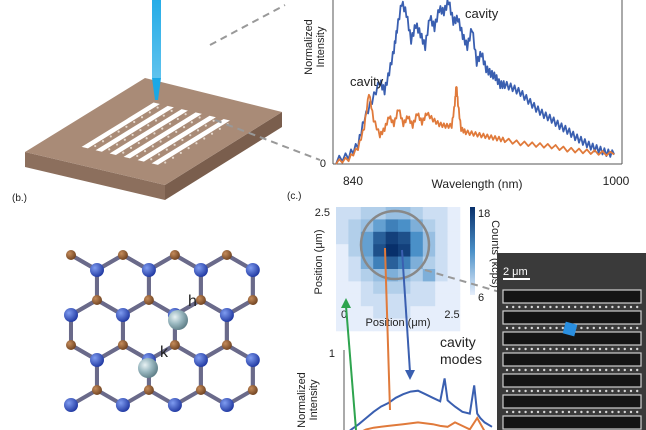 Image resolution: width=646 pixels, height=430 pixels. Describe the element at coordinates (162, 331) in the screenshot. I see `hbn-lattice` at that location.